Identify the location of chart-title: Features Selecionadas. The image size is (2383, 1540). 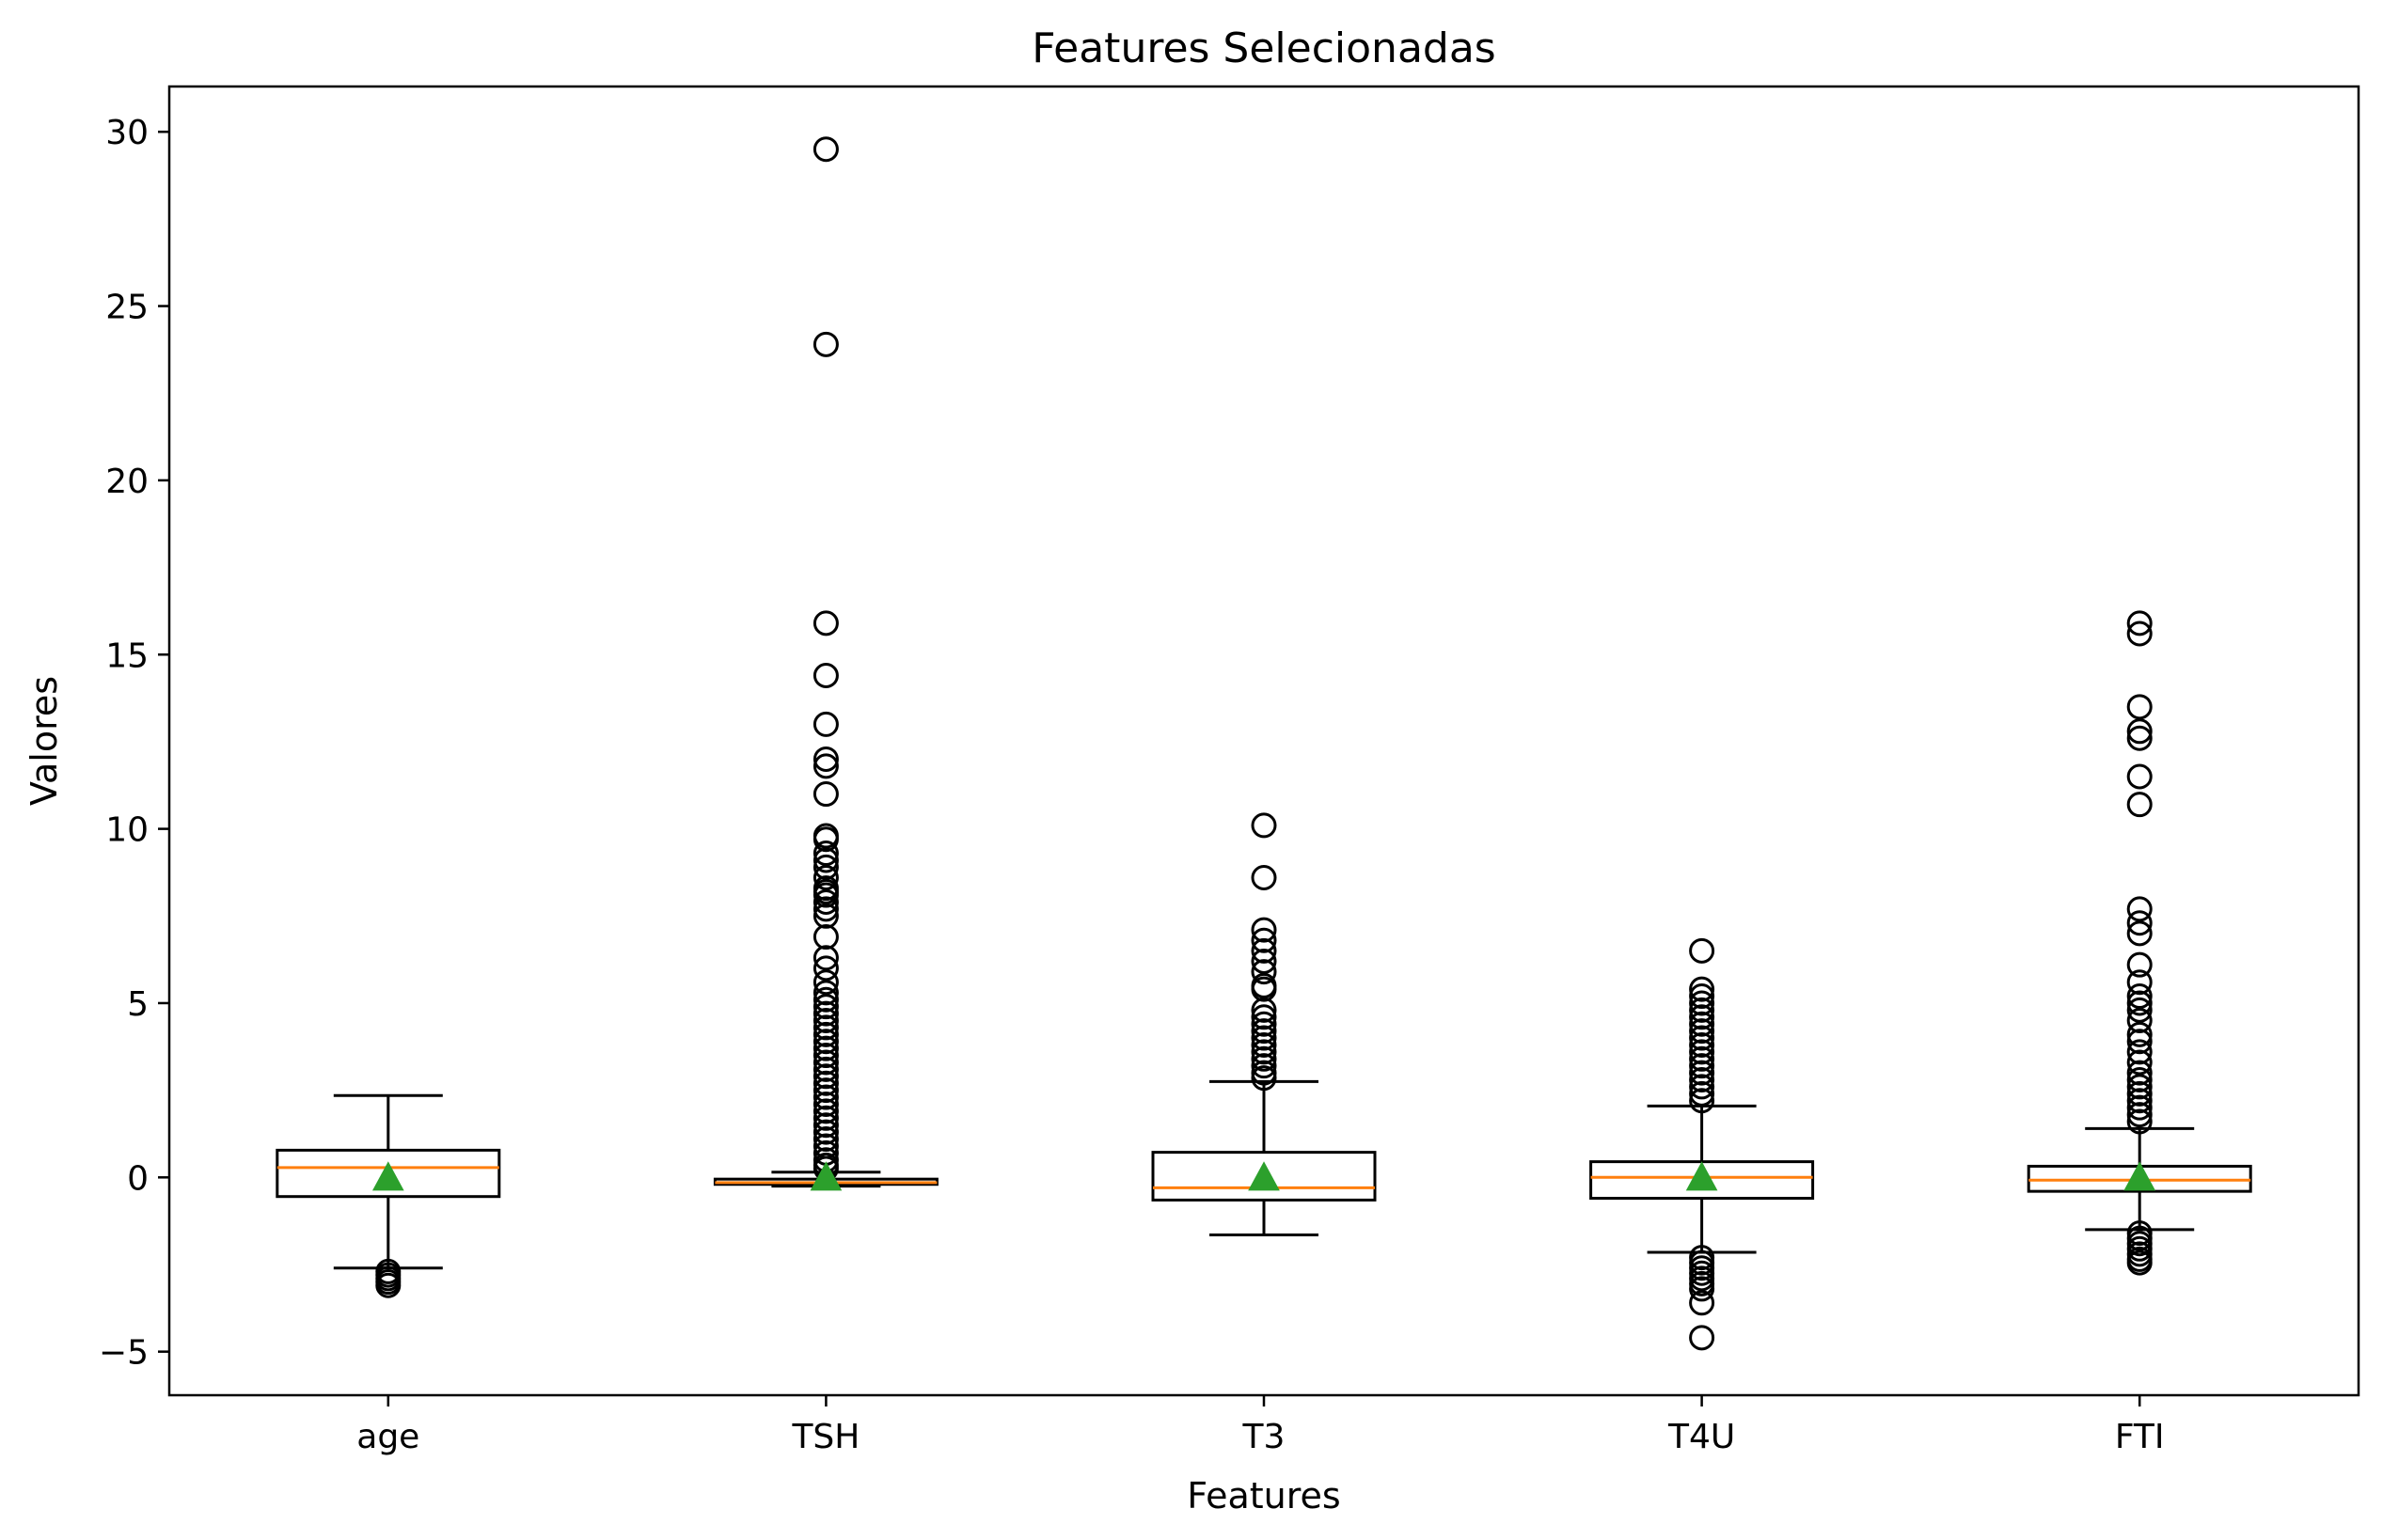
(1263, 48).